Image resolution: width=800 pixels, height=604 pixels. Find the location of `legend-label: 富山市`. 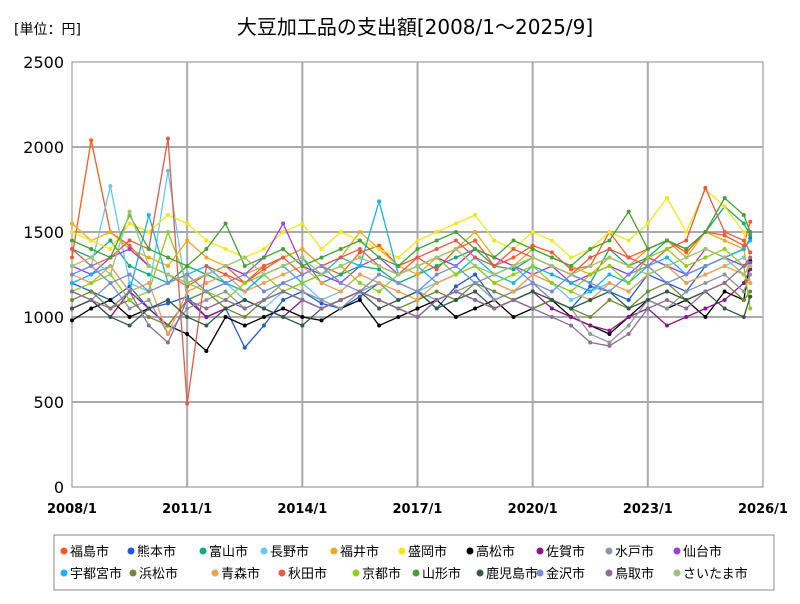

legend-label: 富山市 is located at coordinates (228, 552).